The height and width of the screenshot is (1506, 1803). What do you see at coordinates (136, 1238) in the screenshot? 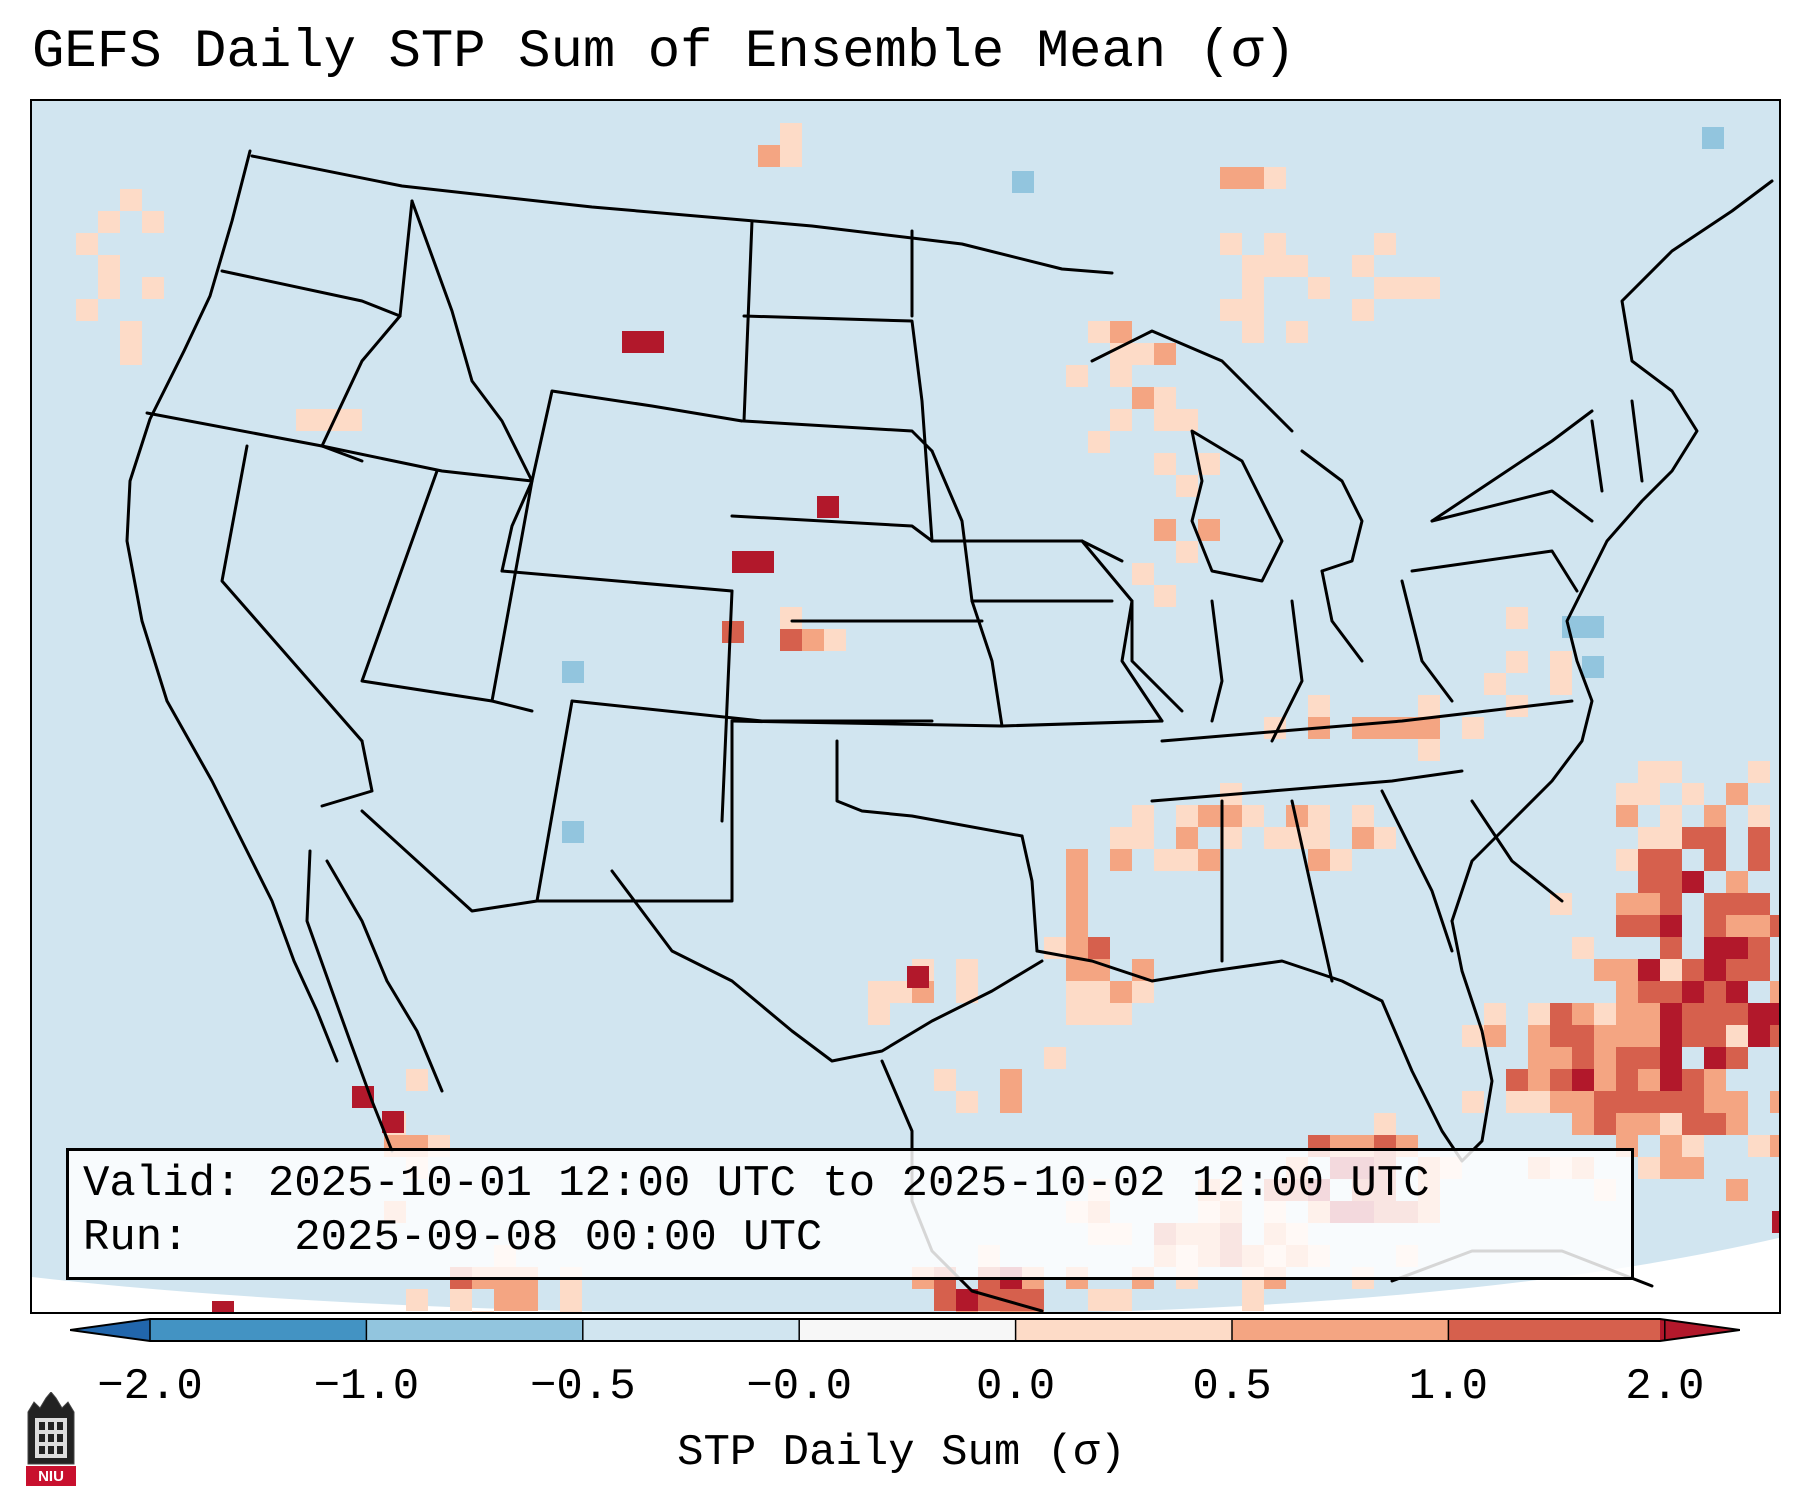
I see `run-label: Run:` at bounding box center [136, 1238].